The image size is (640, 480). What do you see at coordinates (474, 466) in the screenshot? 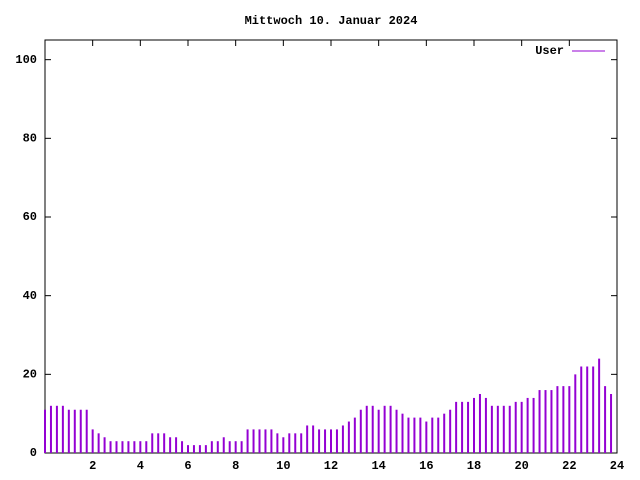
I see `x-tick-label: 18` at bounding box center [474, 466].